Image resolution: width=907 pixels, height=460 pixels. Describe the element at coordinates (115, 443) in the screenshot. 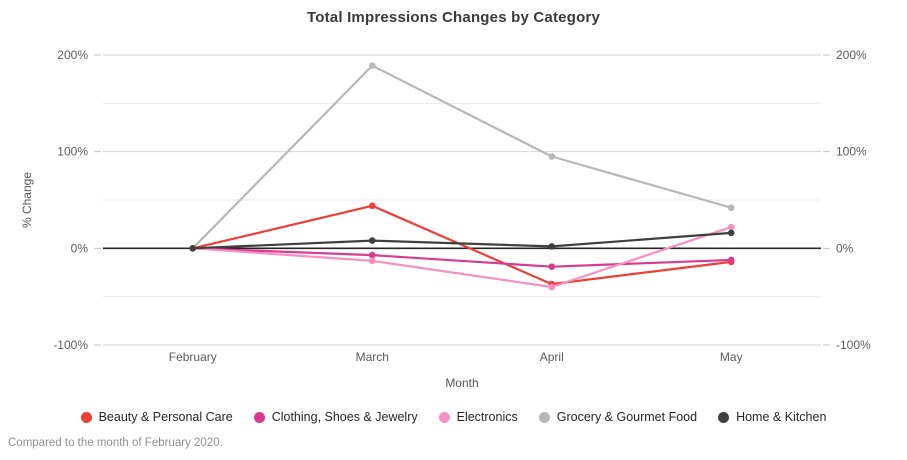

I see `footer-note: Compared to the month of February 2020.` at that location.